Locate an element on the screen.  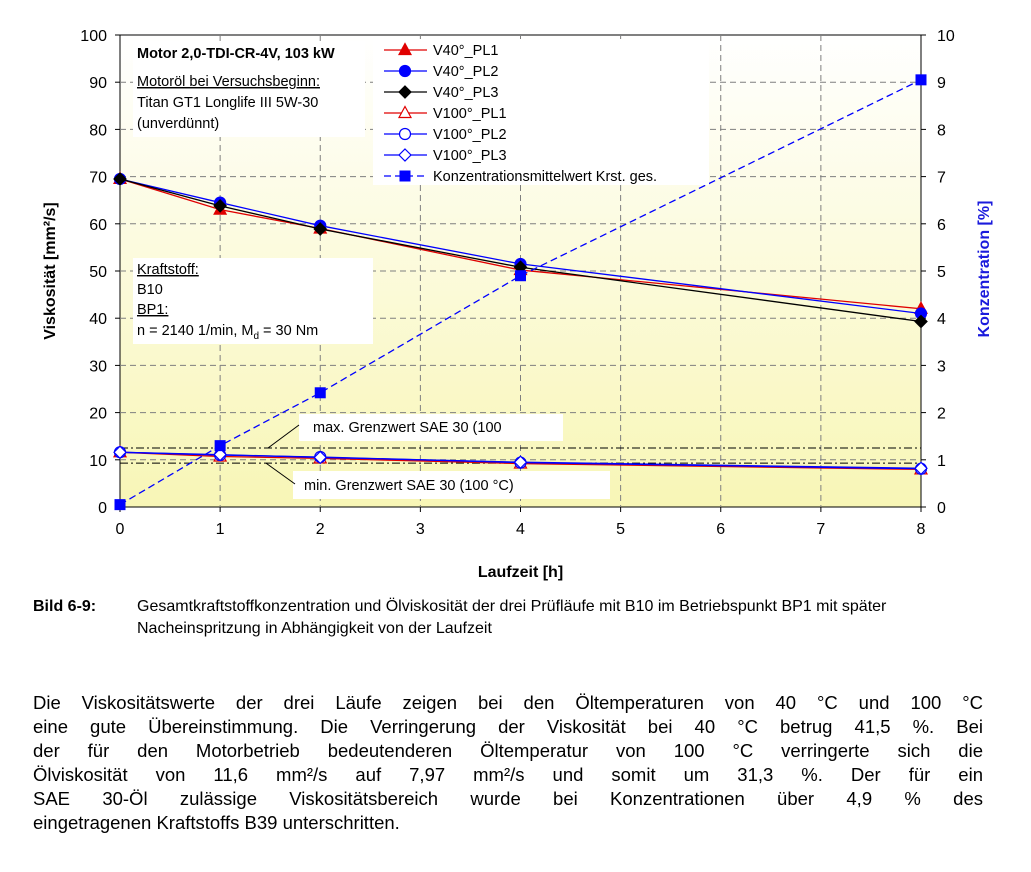
x-tick-label: 5 is located at coordinates (620, 529).